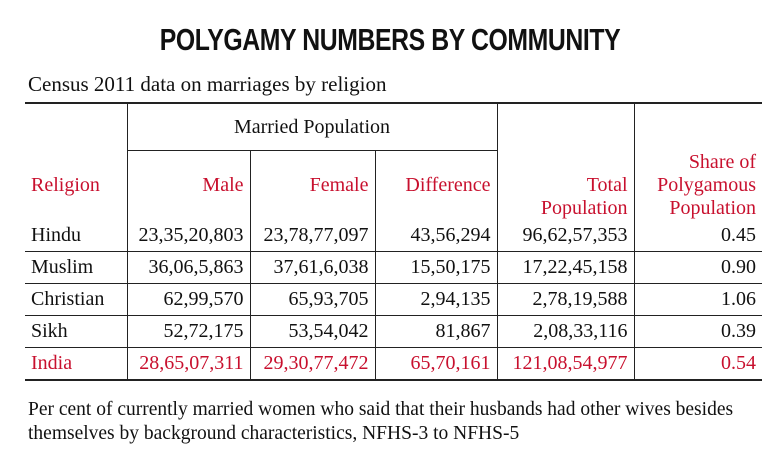 Image resolution: width=780 pixels, height=456 pixels. I want to click on column-header: Female, so click(312, 185).